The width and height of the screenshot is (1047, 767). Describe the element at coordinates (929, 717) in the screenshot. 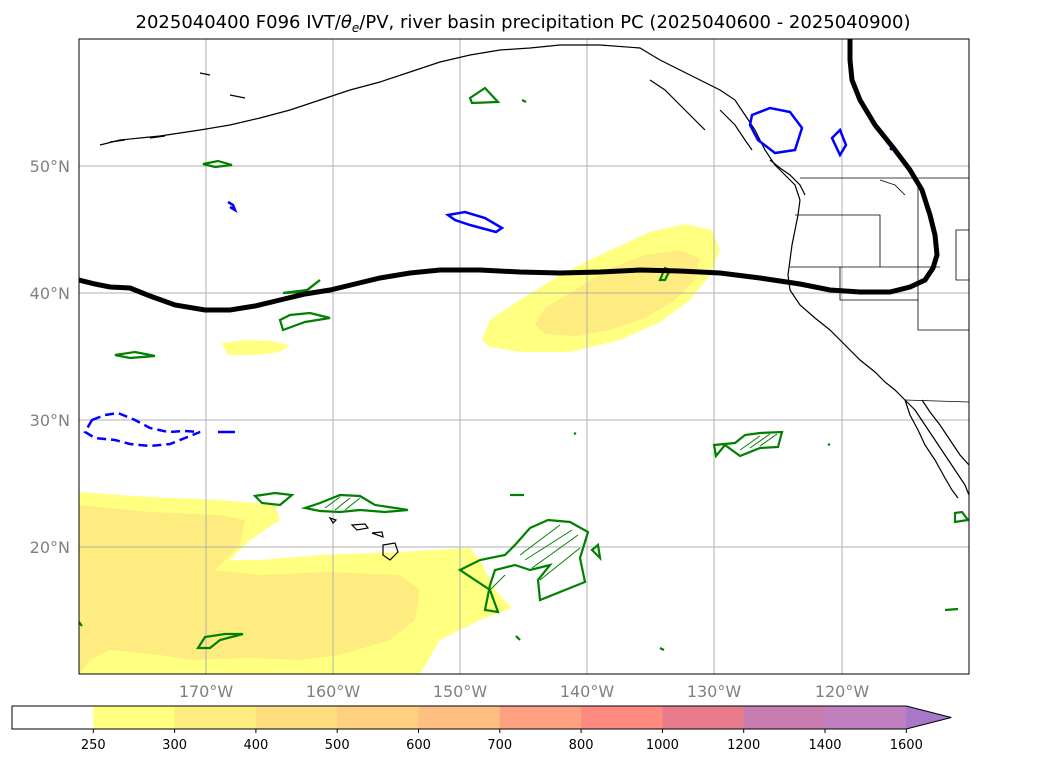

I see `colorbar-extend-arrow` at that location.